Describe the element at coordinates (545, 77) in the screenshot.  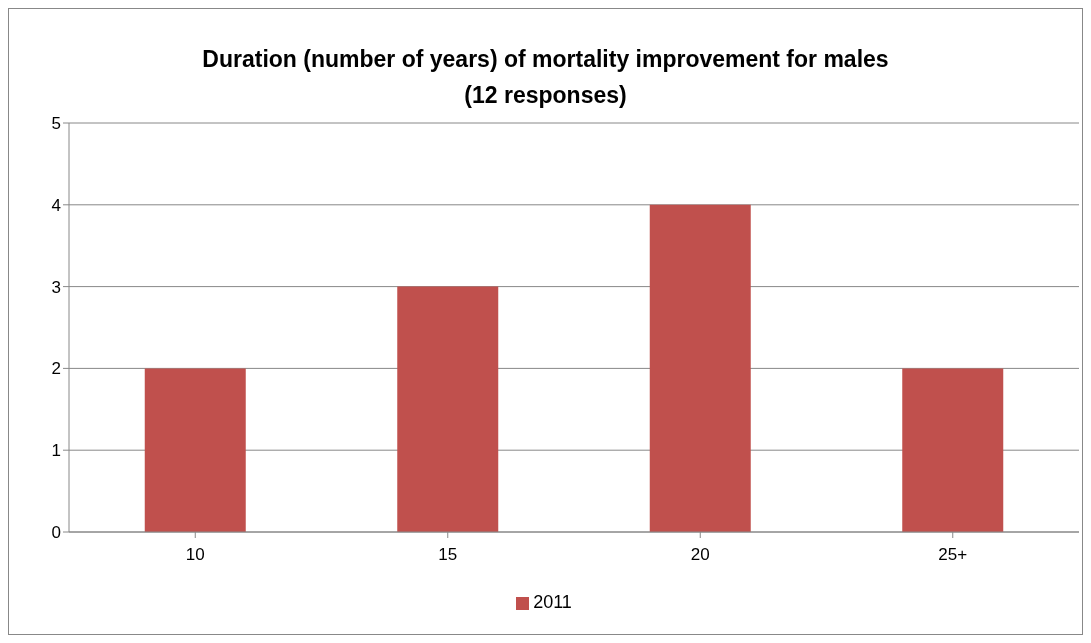
I see `chart-title: Duration (number of years) of mortality improvement for males (12 responses)` at that location.